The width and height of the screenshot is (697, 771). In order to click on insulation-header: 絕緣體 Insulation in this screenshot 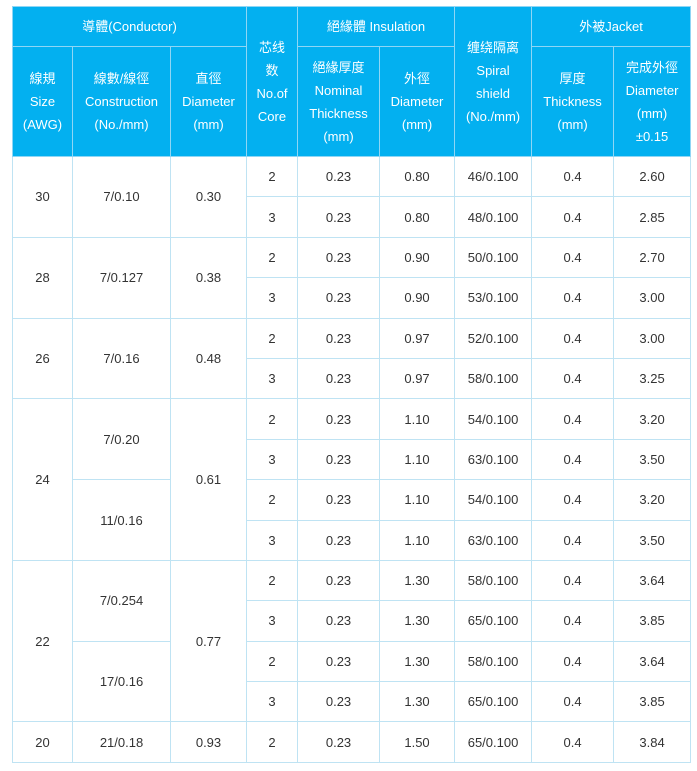, I will do `click(376, 26)`.